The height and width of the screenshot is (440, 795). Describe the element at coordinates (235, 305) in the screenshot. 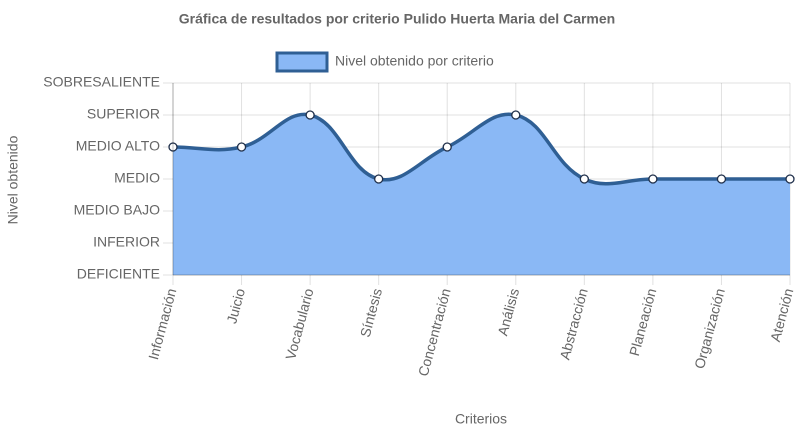

I see `x-tick-label: Juicio` at that location.